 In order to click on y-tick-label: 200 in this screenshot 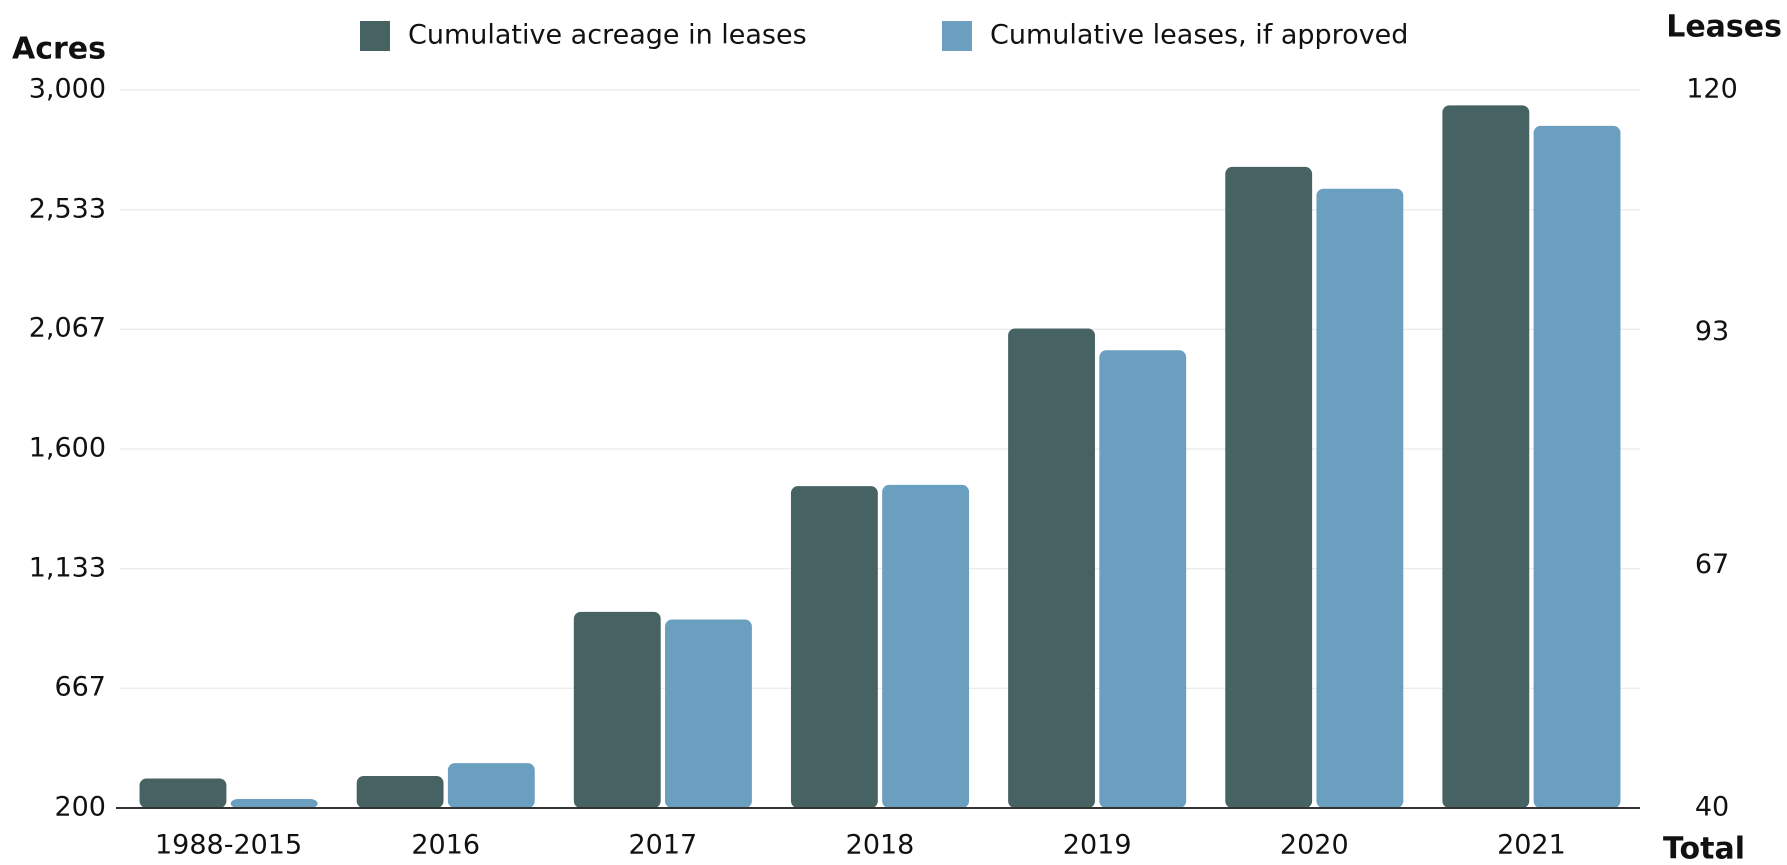, I will do `click(80, 807)`.